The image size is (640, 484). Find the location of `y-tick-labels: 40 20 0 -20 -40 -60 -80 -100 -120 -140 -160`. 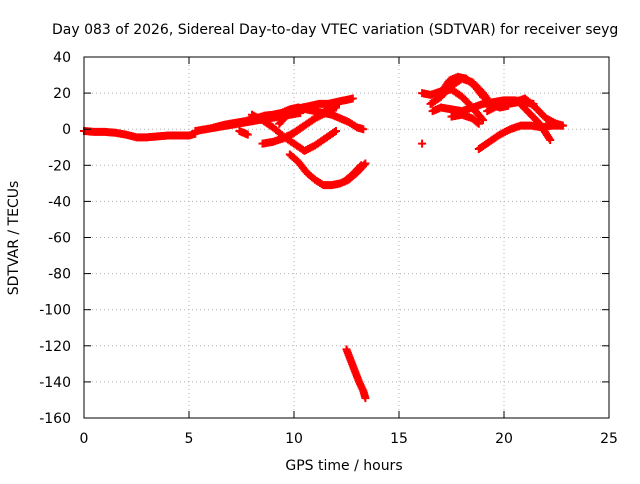

y-tick-labels: 40 20 0 -20 -40 -60 -80 -100 -120 -140 -160 is located at coordinates (55, 238).